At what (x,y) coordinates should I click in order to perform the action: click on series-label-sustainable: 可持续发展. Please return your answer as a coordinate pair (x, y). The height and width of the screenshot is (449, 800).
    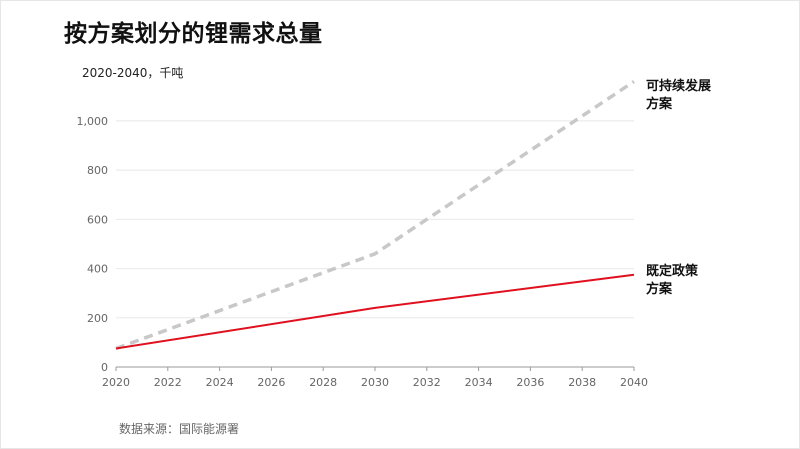
    Looking at the image, I should click on (679, 86).